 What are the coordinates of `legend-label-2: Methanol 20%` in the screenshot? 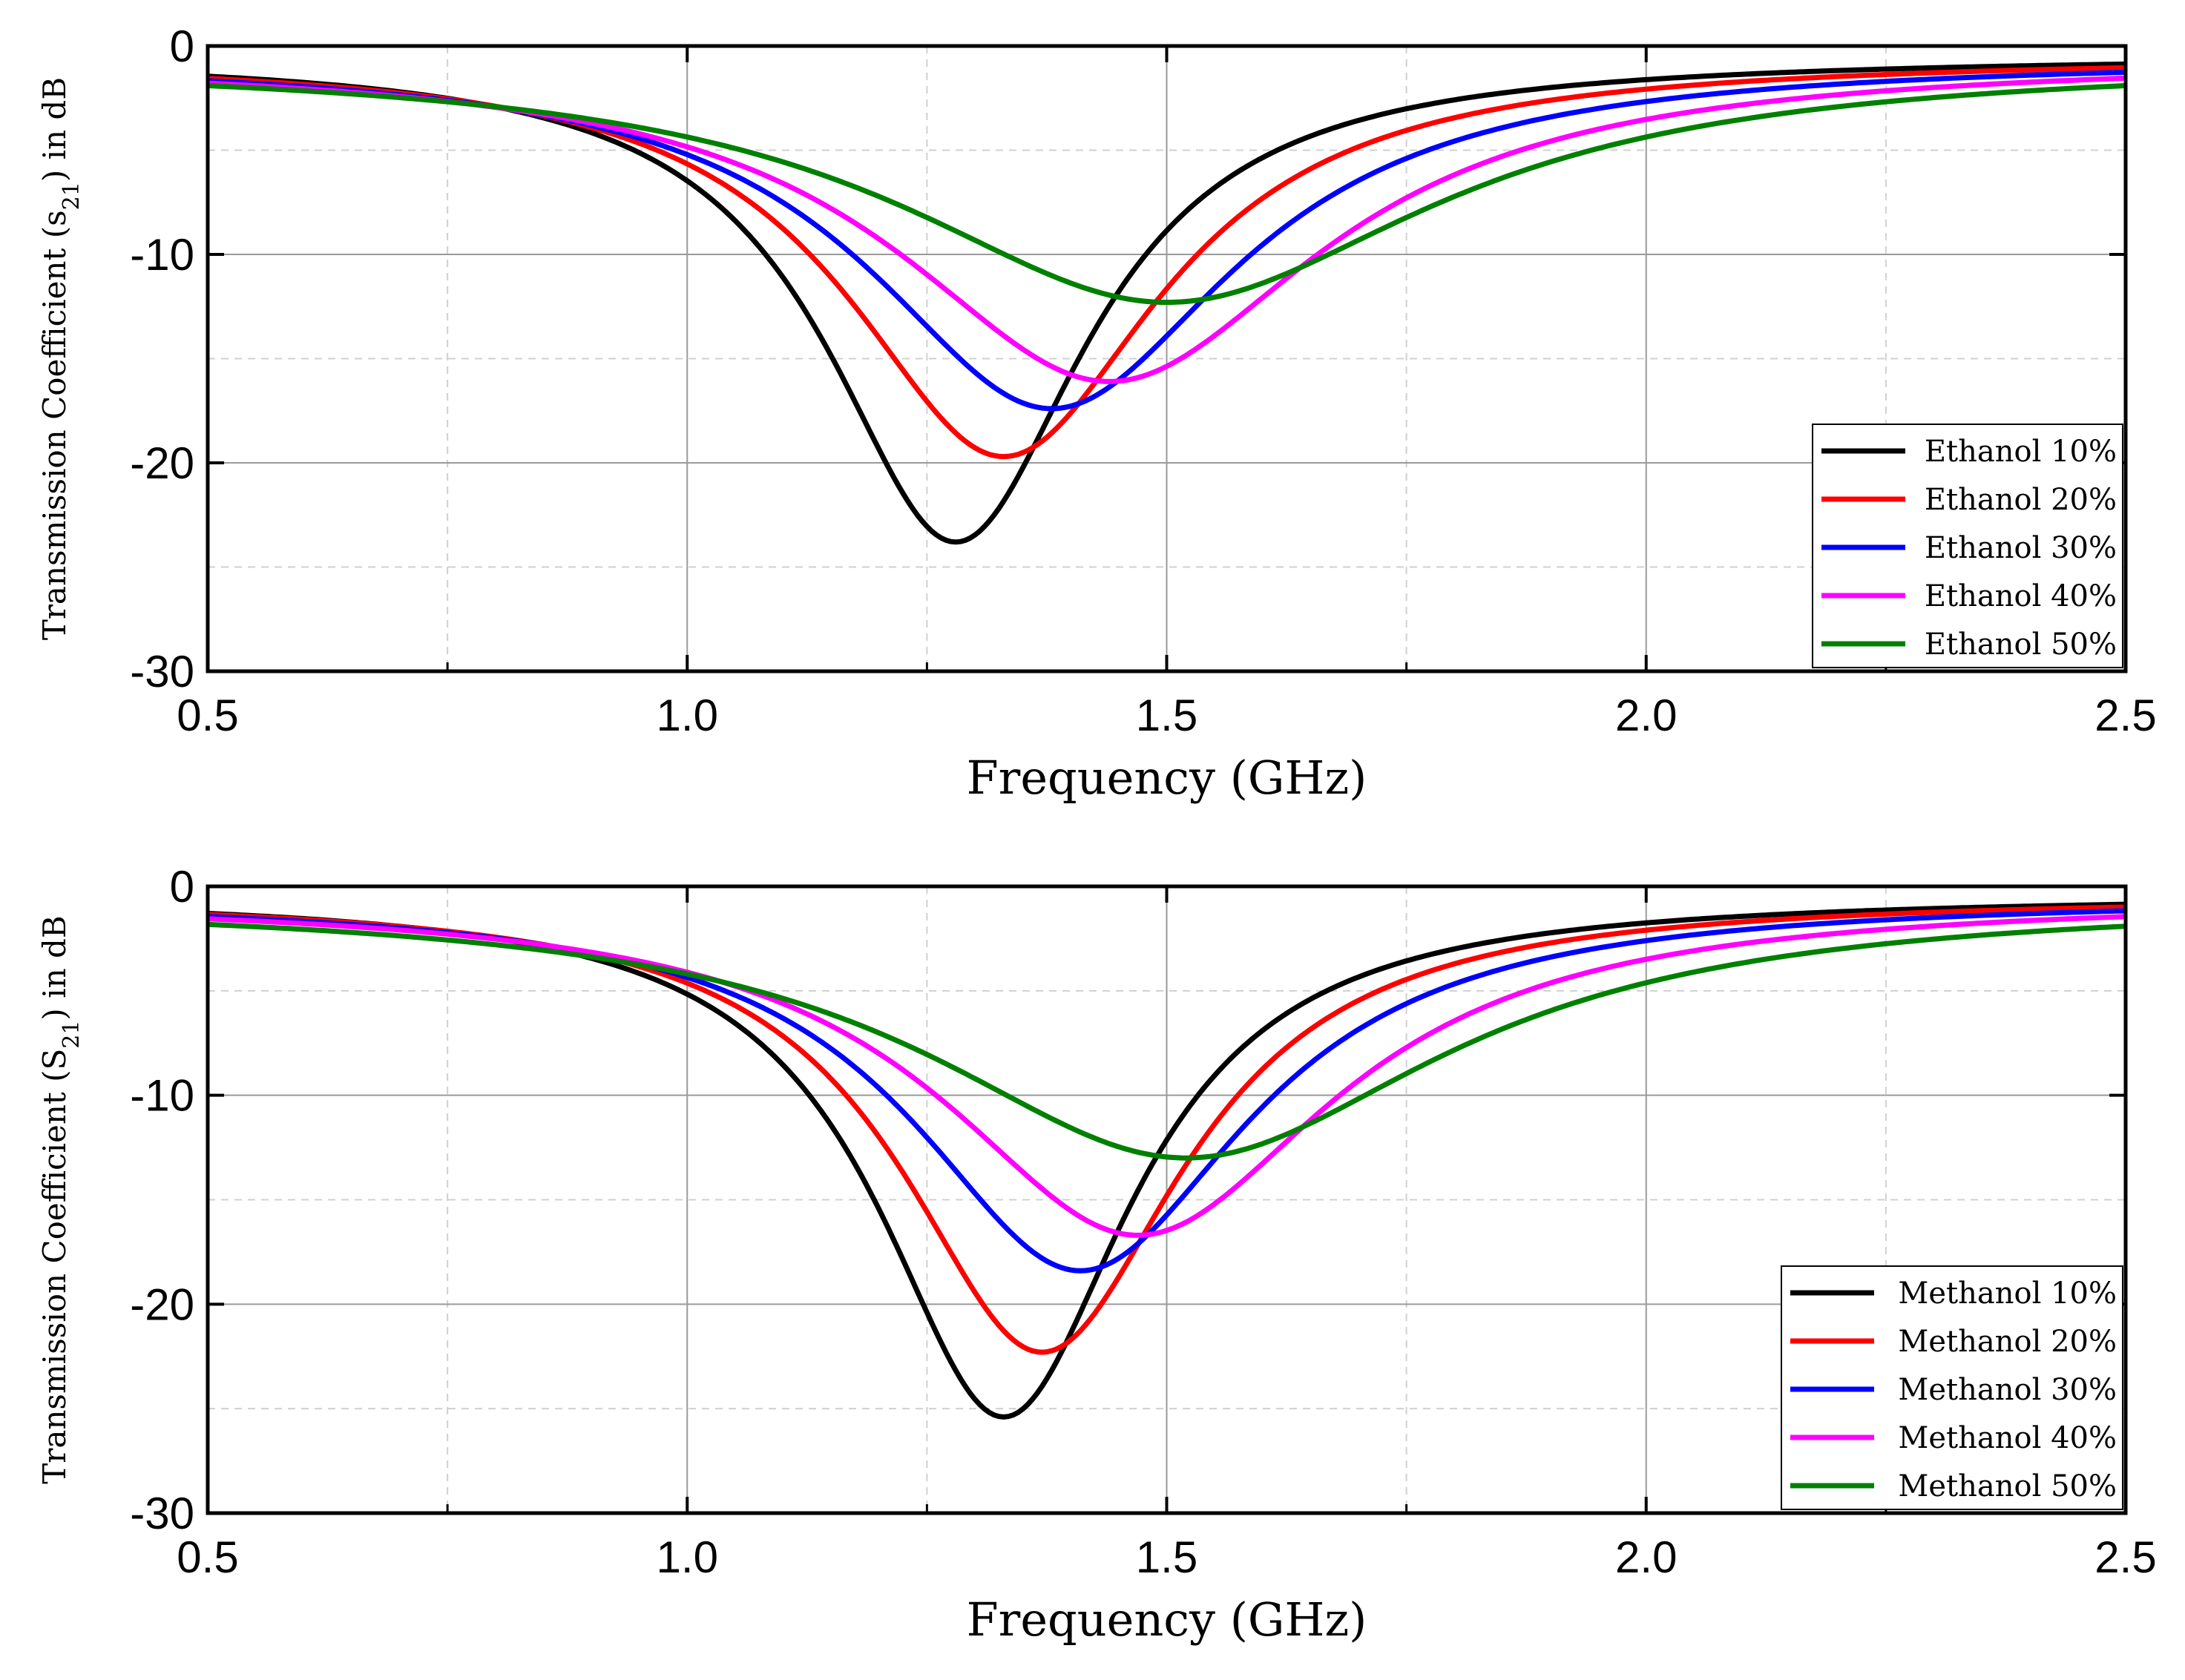 It's located at (2007, 1342).